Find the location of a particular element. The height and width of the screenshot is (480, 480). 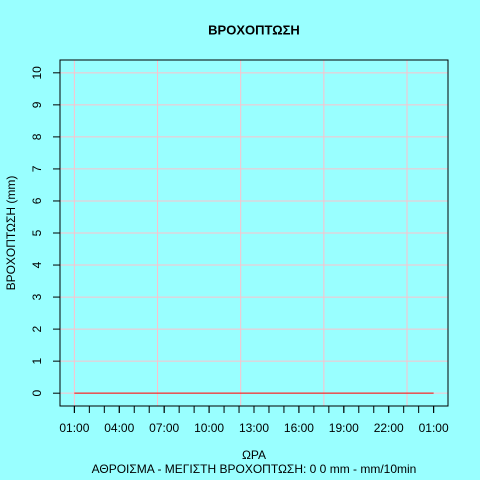

y-tick-label: 9 is located at coordinates (37, 104).